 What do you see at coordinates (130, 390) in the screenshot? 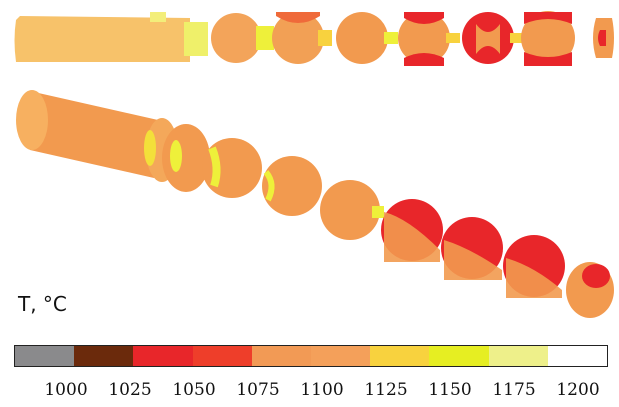
I see `tick-label: 1025` at bounding box center [130, 390].